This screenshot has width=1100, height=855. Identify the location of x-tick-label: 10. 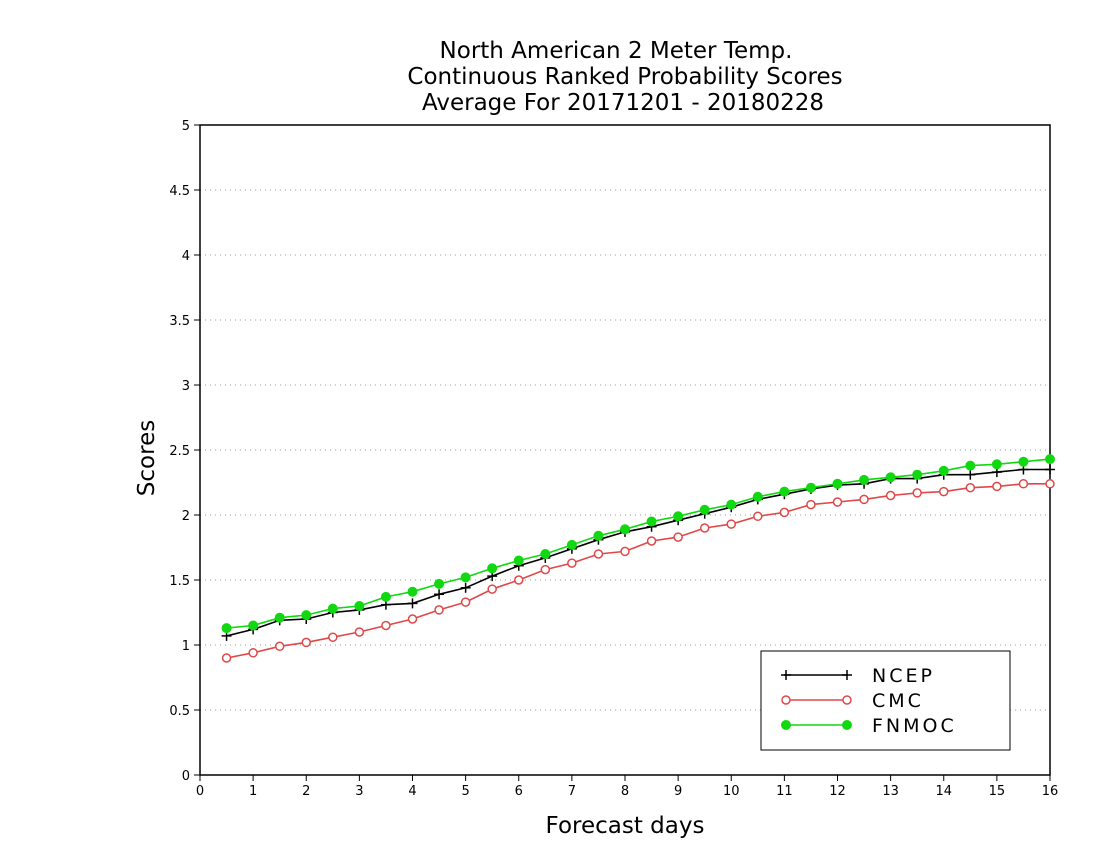
(731, 791).